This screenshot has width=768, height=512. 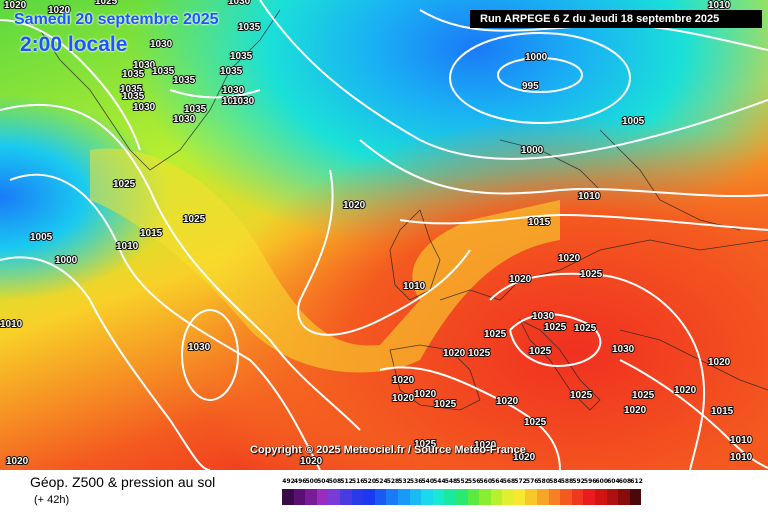 What do you see at coordinates (462, 481) in the screenshot?
I see `scale-label: 552` at bounding box center [462, 481].